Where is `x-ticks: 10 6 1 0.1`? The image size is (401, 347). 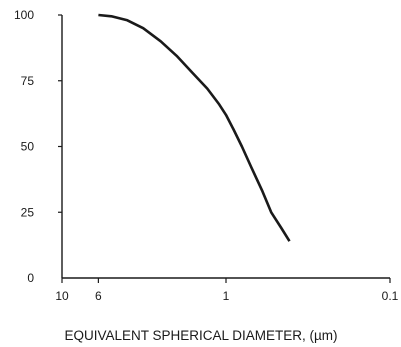 x-ticks: 10 6 1 0.1 is located at coordinates (227, 290).